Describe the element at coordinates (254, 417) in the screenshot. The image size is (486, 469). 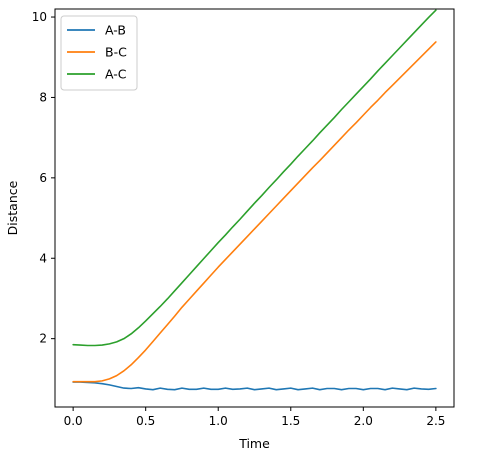
I see `x-axis: 0.0 0.5 1.0 1.5 2.0 2.5` at that location.